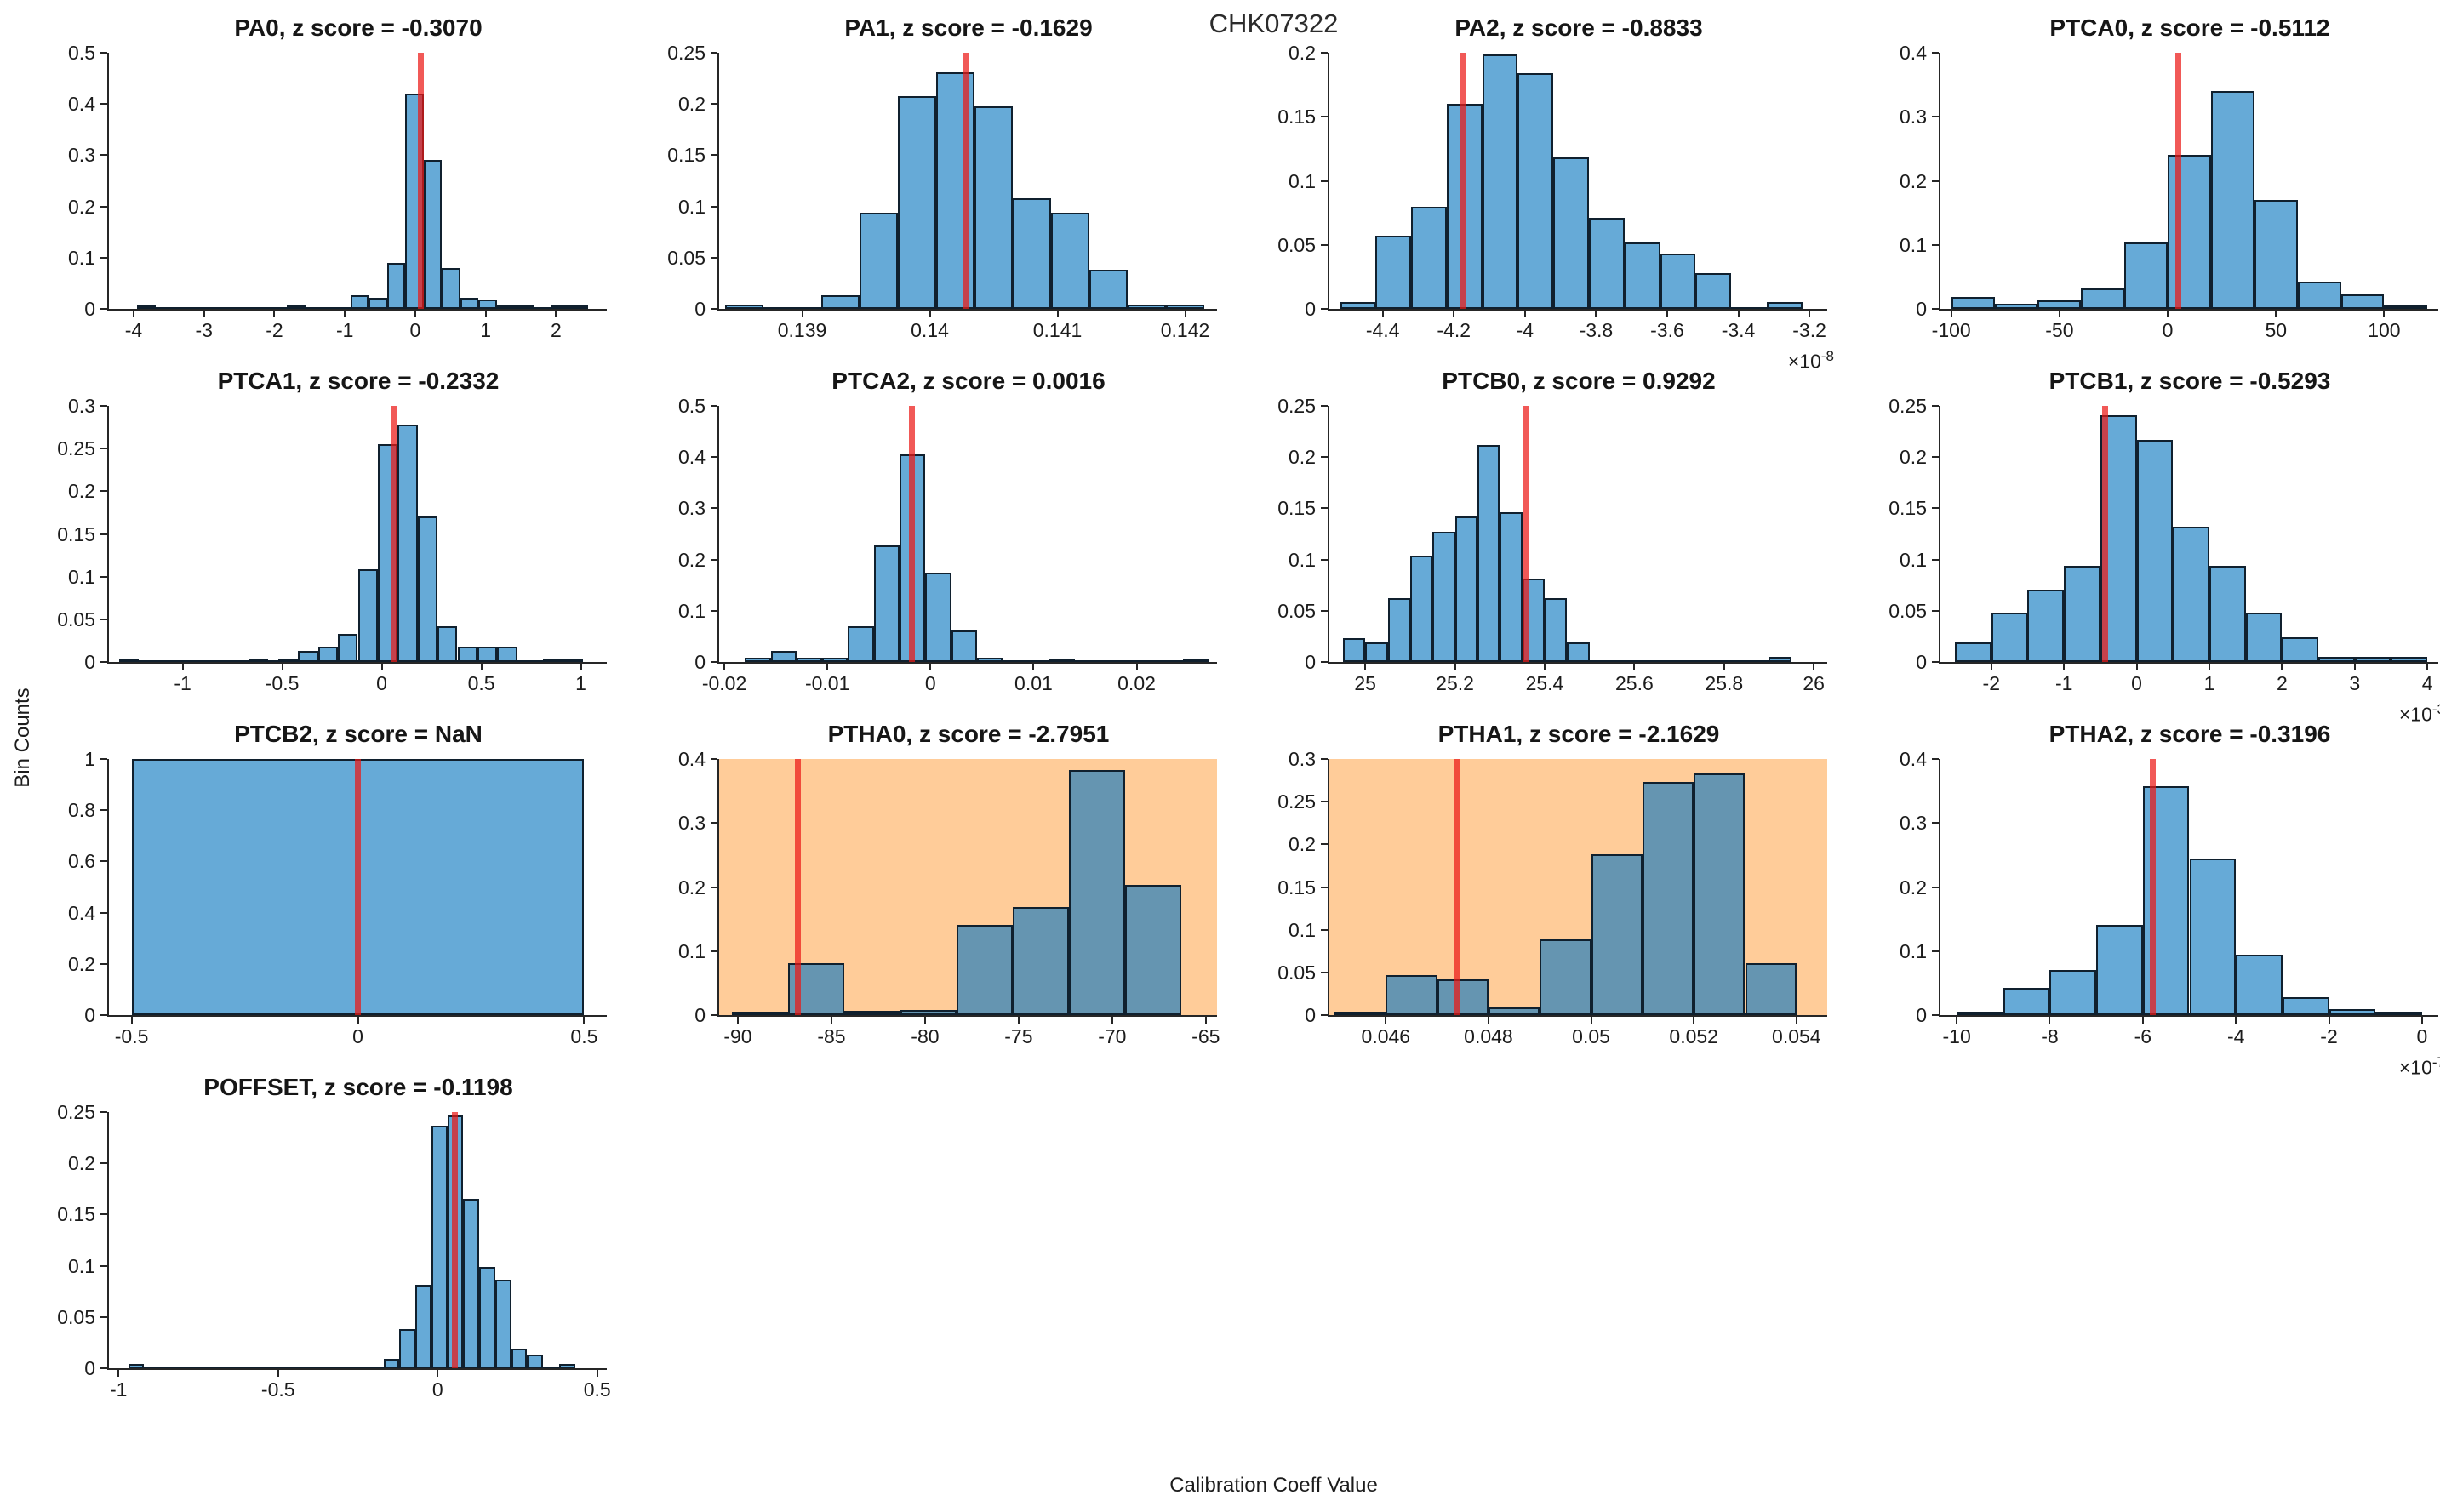 Image resolution: width=2440 pixels, height=1512 pixels. What do you see at coordinates (2427, 683) in the screenshot?
I see `x-tick-label: 4` at bounding box center [2427, 683].